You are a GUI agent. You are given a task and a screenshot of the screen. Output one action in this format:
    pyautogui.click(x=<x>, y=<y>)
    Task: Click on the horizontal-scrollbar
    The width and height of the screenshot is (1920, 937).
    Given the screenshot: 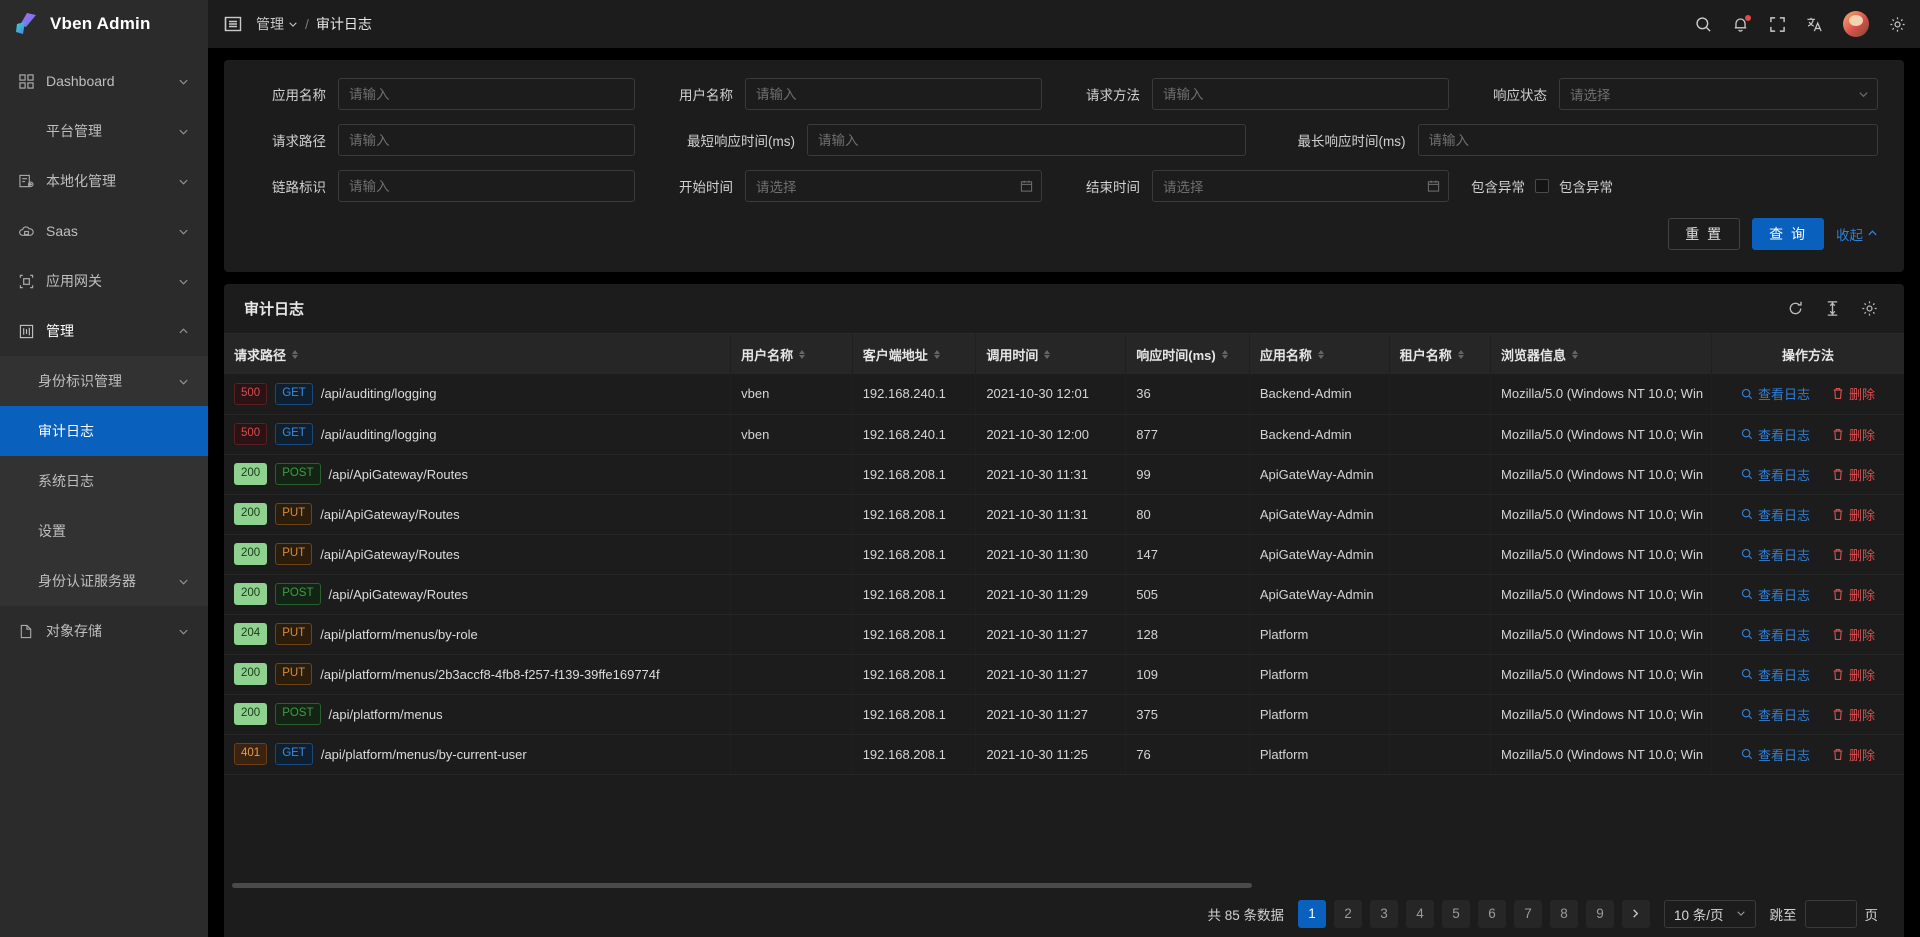 What is the action you would take?
    pyautogui.click(x=1064, y=885)
    